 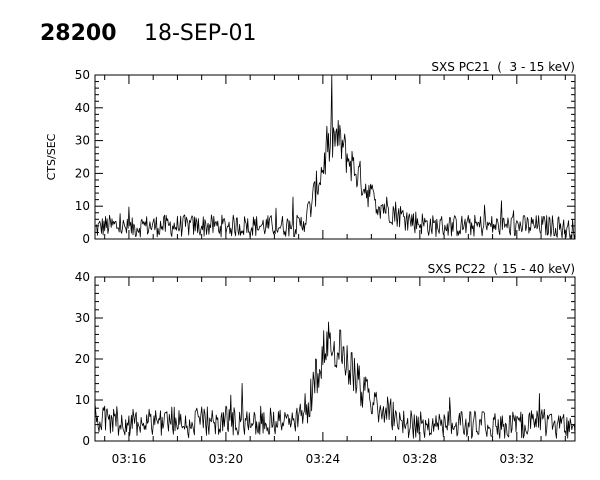 I want to click on y-axis-label: CTS/SEC, so click(x=51, y=156).